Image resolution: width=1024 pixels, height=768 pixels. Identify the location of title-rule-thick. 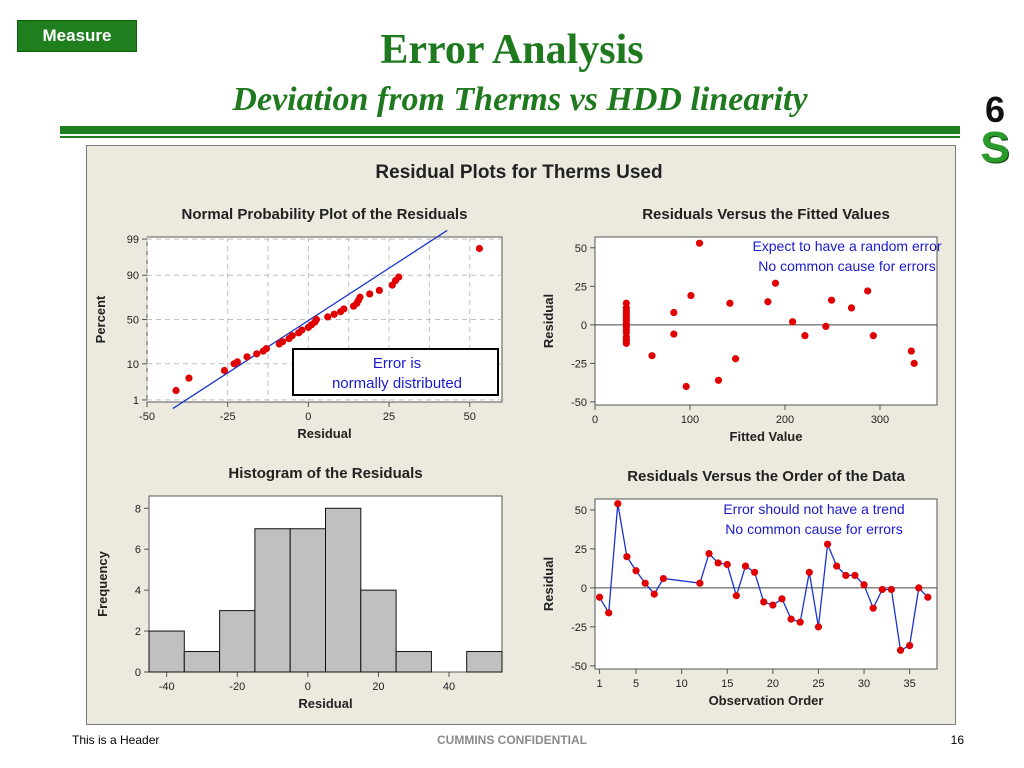
(510, 130).